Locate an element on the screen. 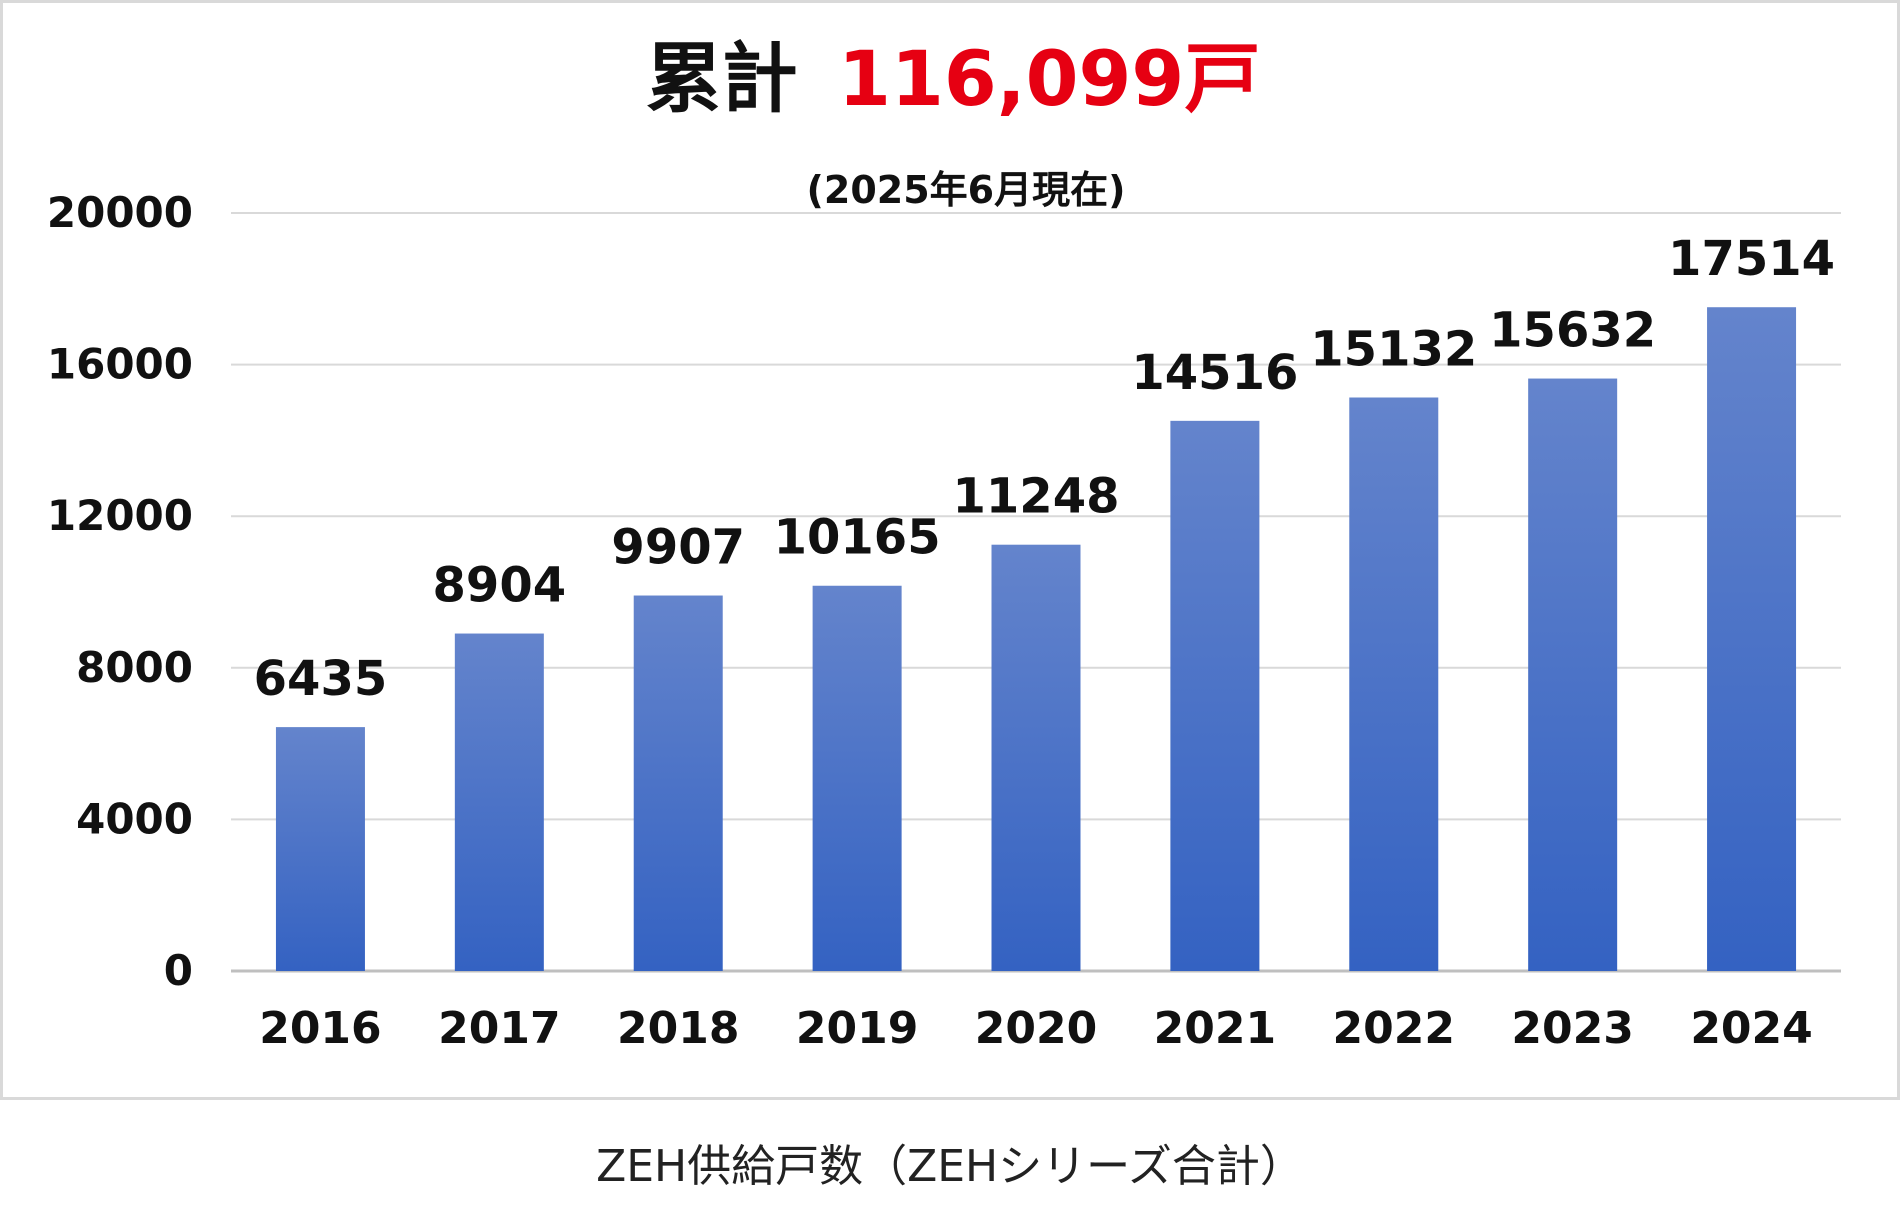 Image resolution: width=1900 pixels, height=1222 pixels. x-tick-label-2023: 2023 is located at coordinates (1572, 1028).